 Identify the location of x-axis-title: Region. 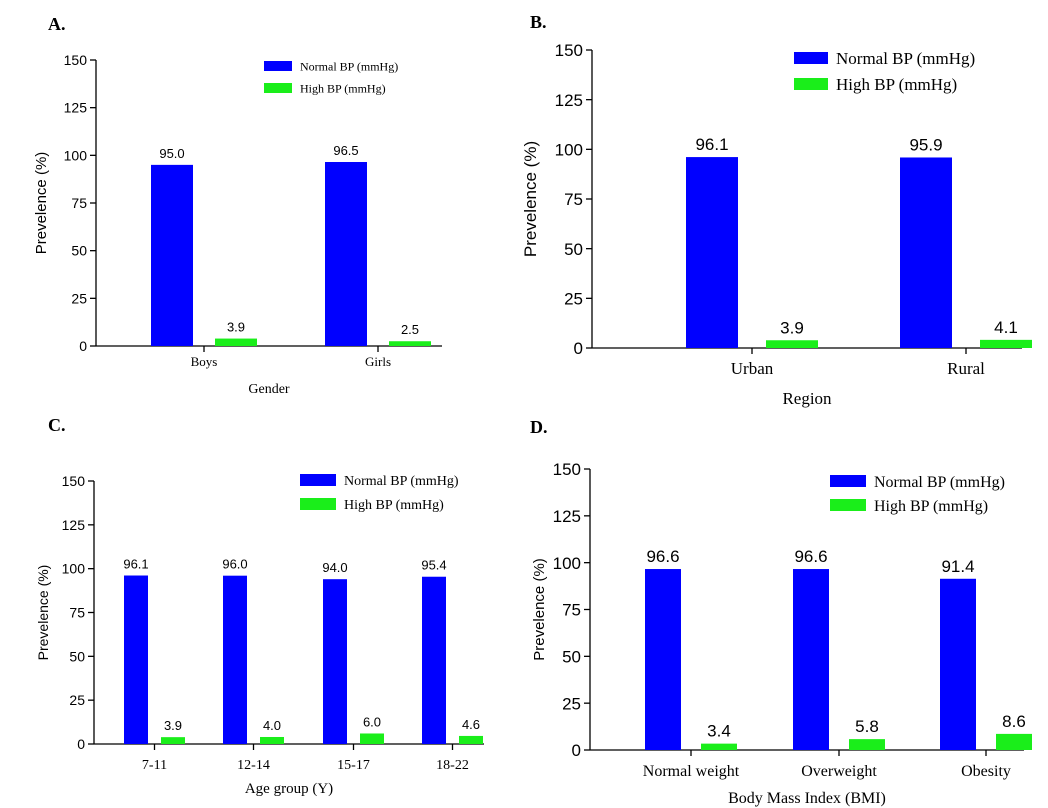
(807, 398).